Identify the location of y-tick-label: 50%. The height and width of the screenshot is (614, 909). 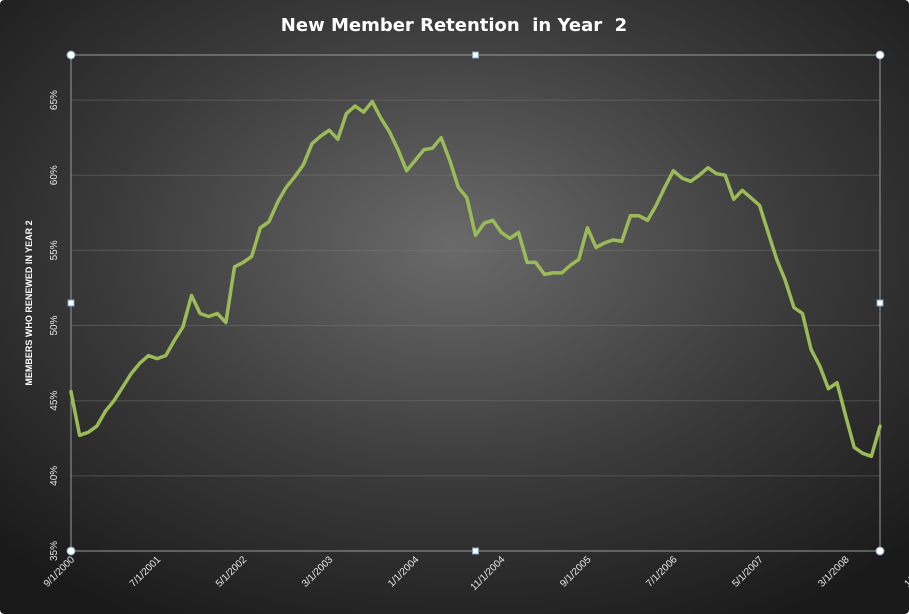
(54, 325).